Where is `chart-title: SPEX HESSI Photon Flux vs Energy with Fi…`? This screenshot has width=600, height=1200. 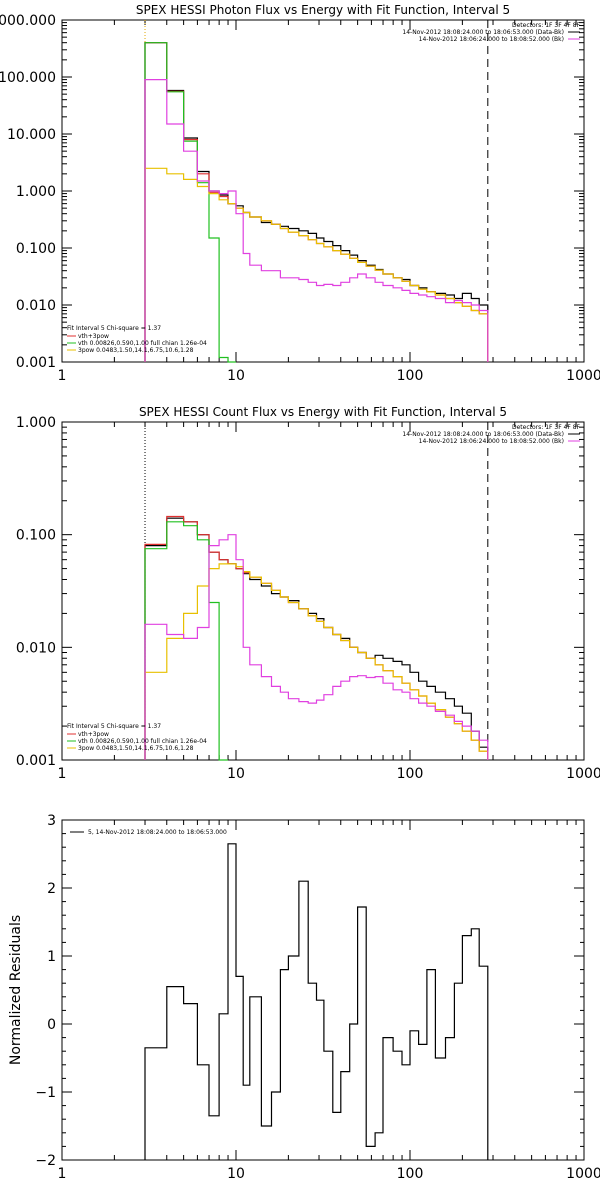
chart-title: SPEX HESSI Photon Flux vs Energy with Fi… is located at coordinates (323, 10).